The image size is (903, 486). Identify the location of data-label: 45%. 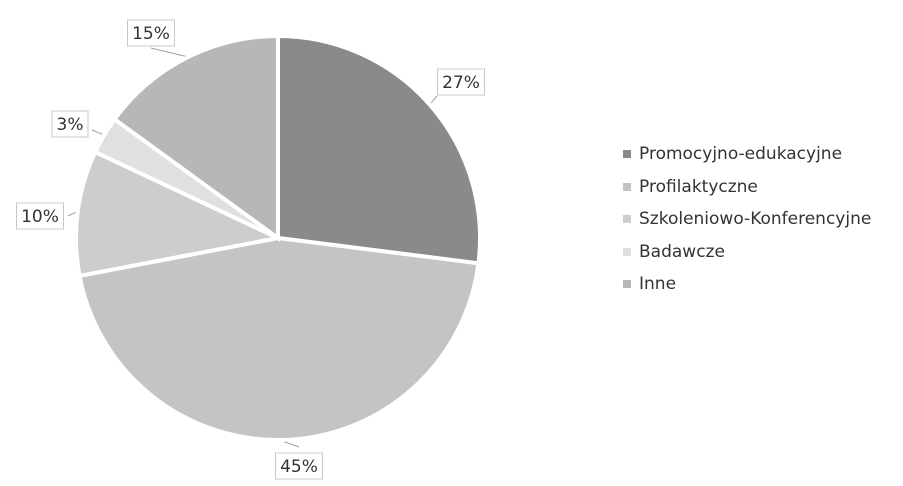
(299, 467).